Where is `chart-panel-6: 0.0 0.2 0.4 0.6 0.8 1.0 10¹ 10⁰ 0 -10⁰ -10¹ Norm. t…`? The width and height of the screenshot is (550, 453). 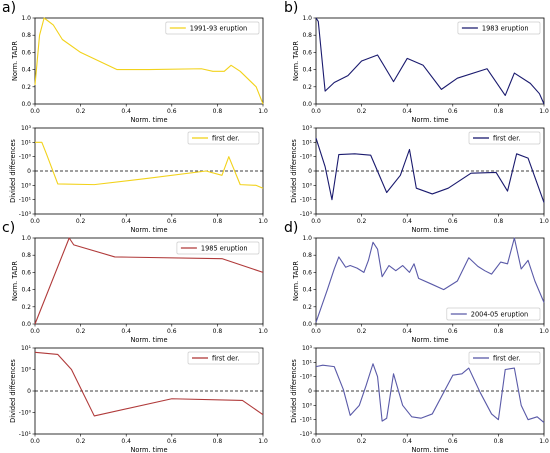 chart-panel-6: 0.0 0.2 0.4 0.6 0.8 1.0 10¹ 10⁰ 0 -10⁰ -10¹ Norm. t… is located at coordinates (138, 399).